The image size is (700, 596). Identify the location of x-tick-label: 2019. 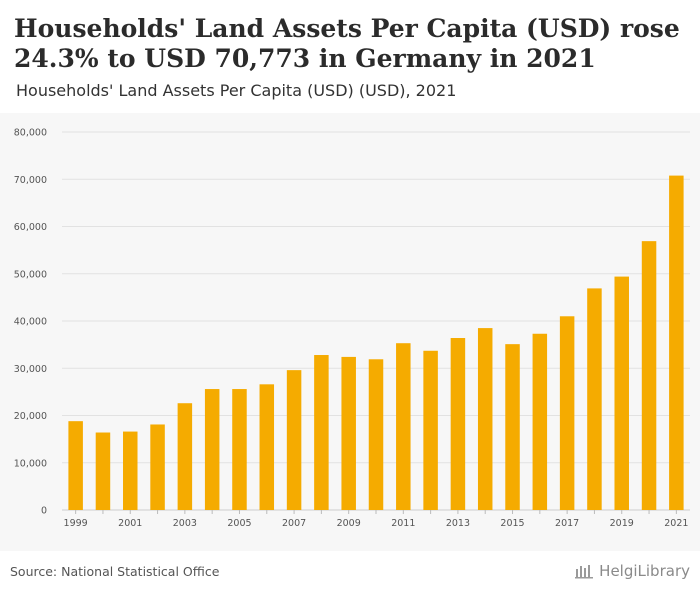
(622, 523).